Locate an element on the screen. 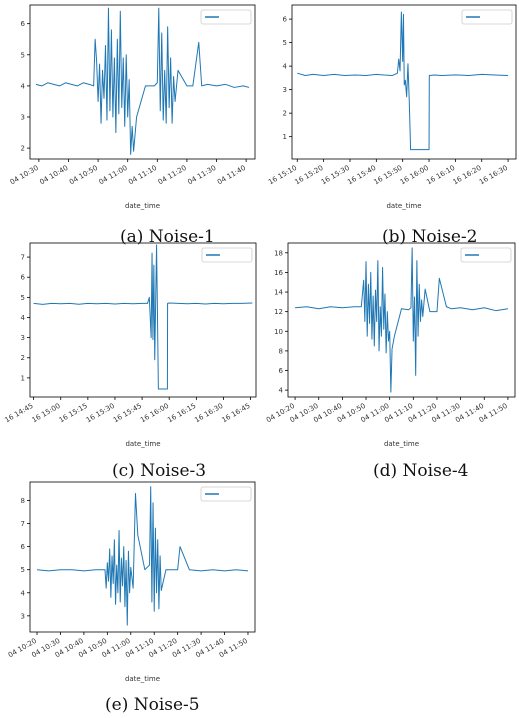 The height and width of the screenshot is (718, 519). panel-c-xtick-label: 16 16:45 is located at coordinates (235, 413).